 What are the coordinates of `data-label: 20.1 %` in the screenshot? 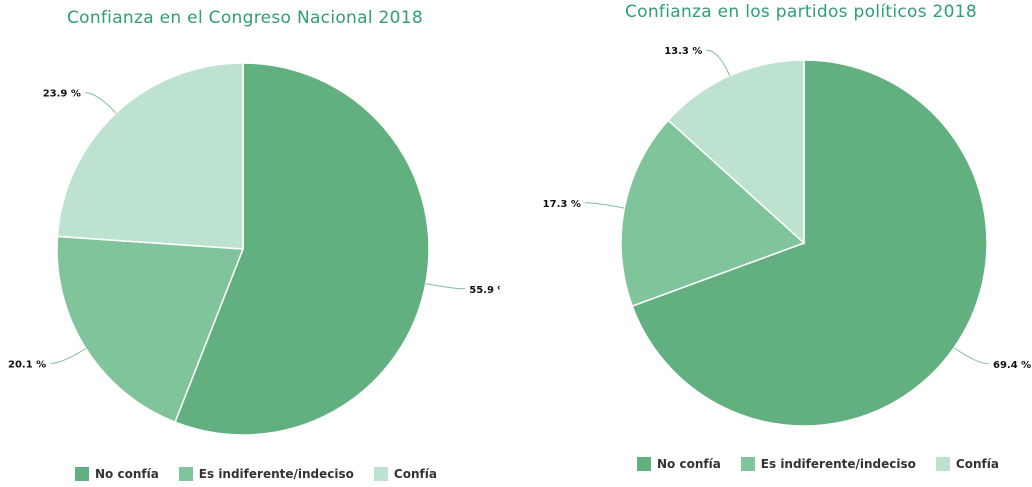 It's located at (27, 364).